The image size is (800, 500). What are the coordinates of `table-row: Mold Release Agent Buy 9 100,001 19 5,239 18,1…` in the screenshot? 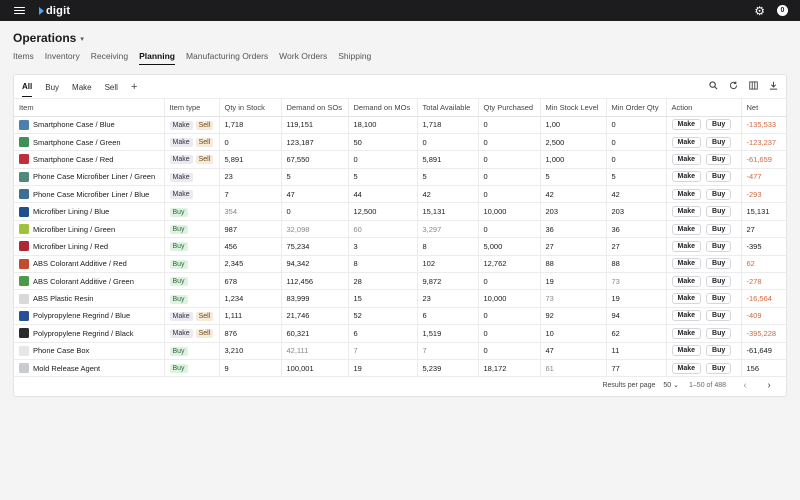 It's located at (400, 368).